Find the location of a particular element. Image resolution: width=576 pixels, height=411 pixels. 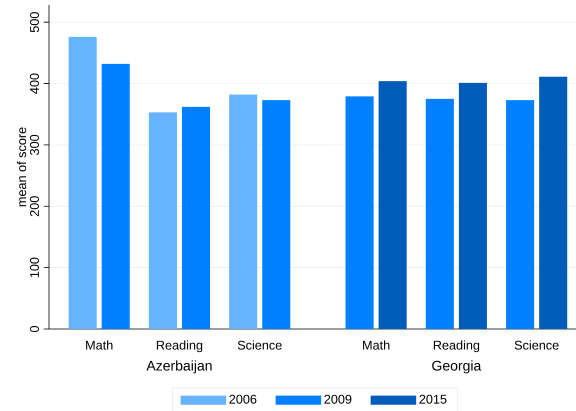

y-tick-label: 100 is located at coordinates (34, 268).